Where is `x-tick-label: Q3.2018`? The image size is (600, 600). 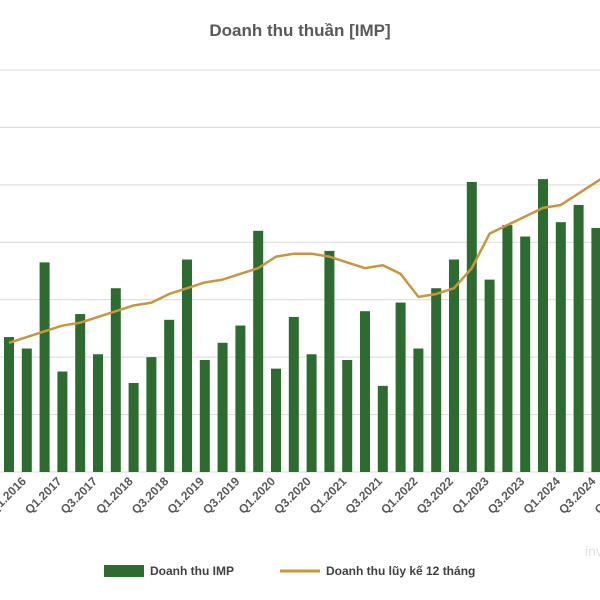
x-tick-label: Q3.2018 is located at coordinates (150, 495).